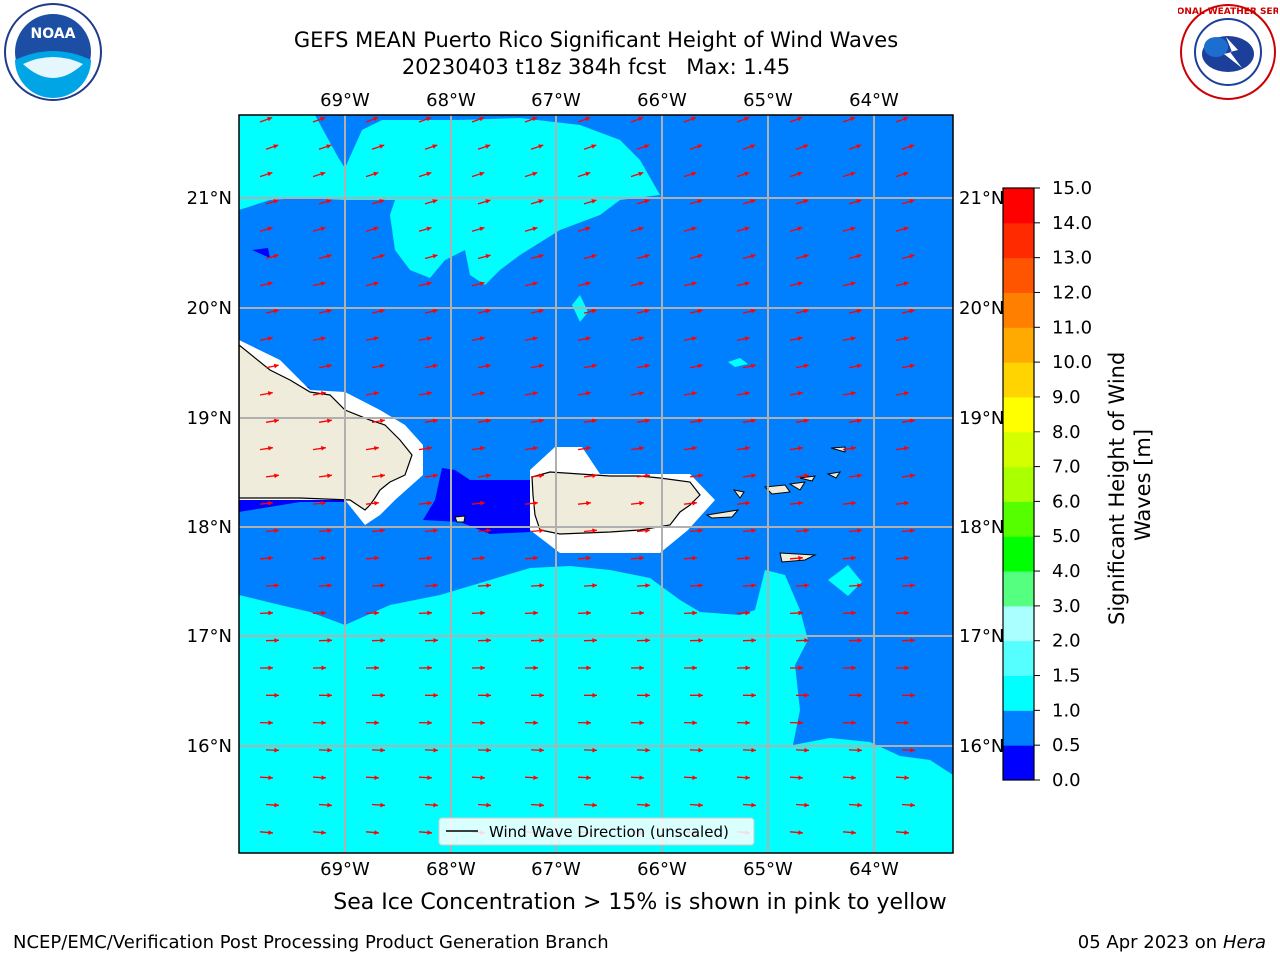 This screenshot has width=1280, height=960. What do you see at coordinates (1228, 52) in the screenshot?
I see `nws-logo: NATIONAL WEATHER SERVICE` at bounding box center [1228, 52].